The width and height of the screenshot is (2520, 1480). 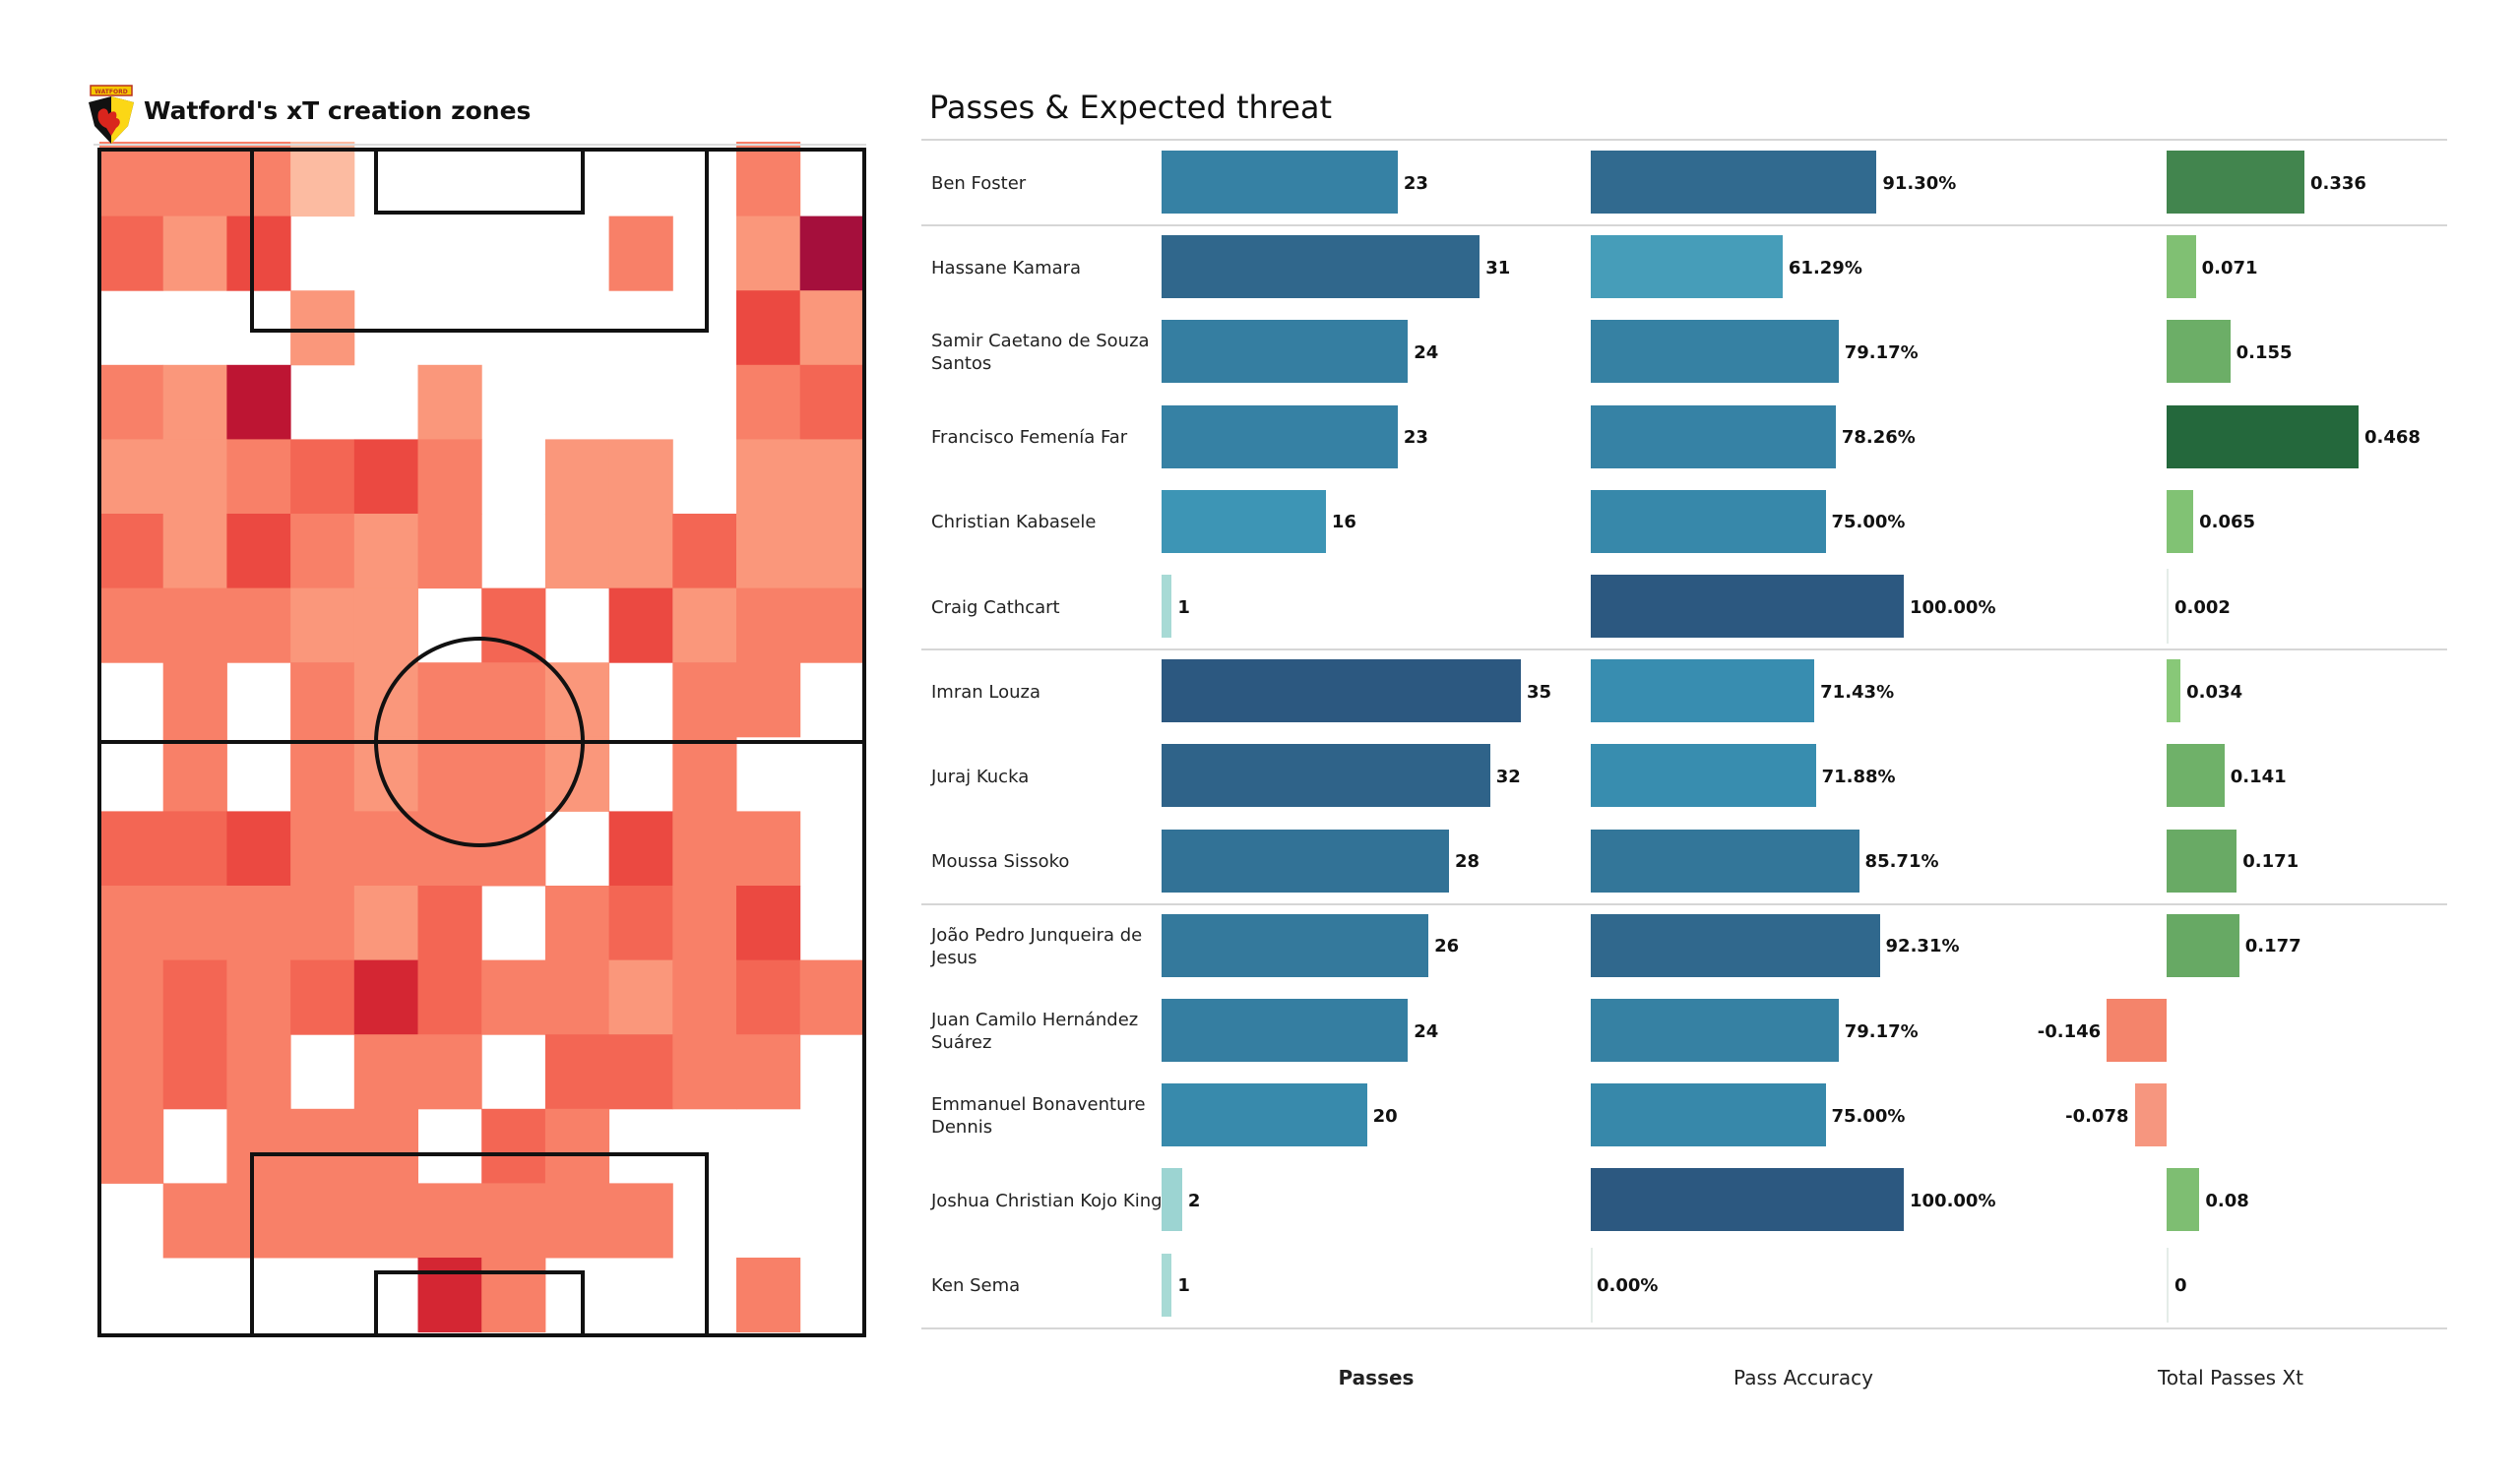 I want to click on column-label-passes: Passes, so click(x=1376, y=1377).